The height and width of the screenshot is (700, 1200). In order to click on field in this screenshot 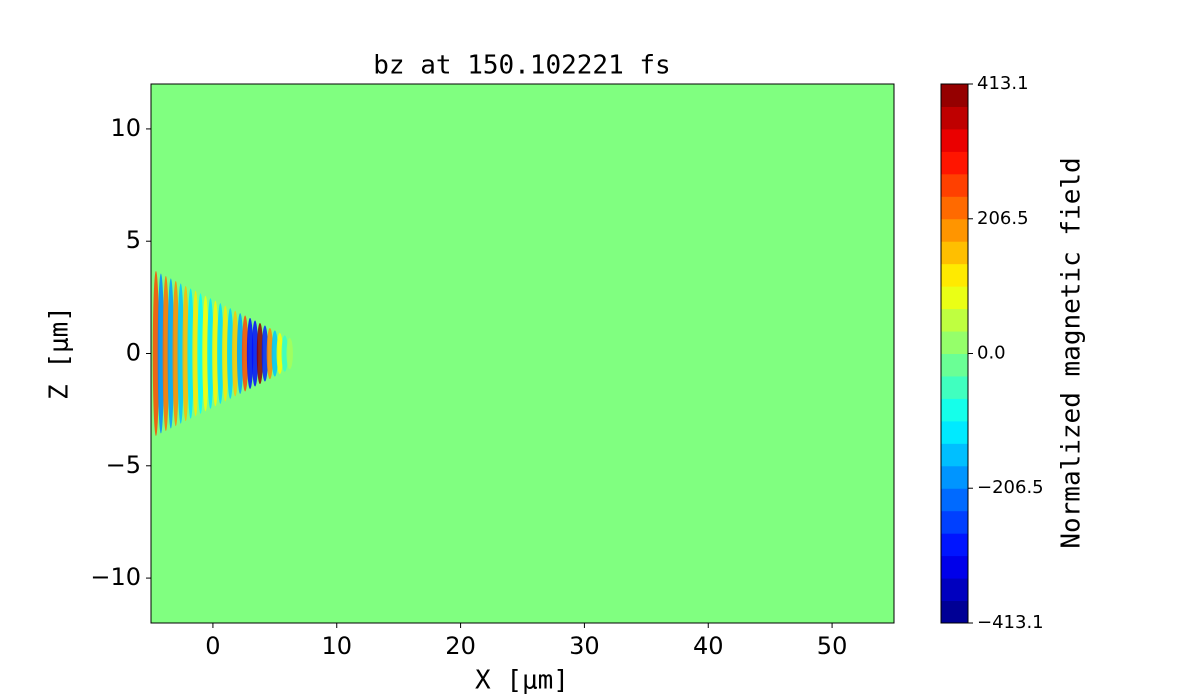, I will do `click(222, 353)`.